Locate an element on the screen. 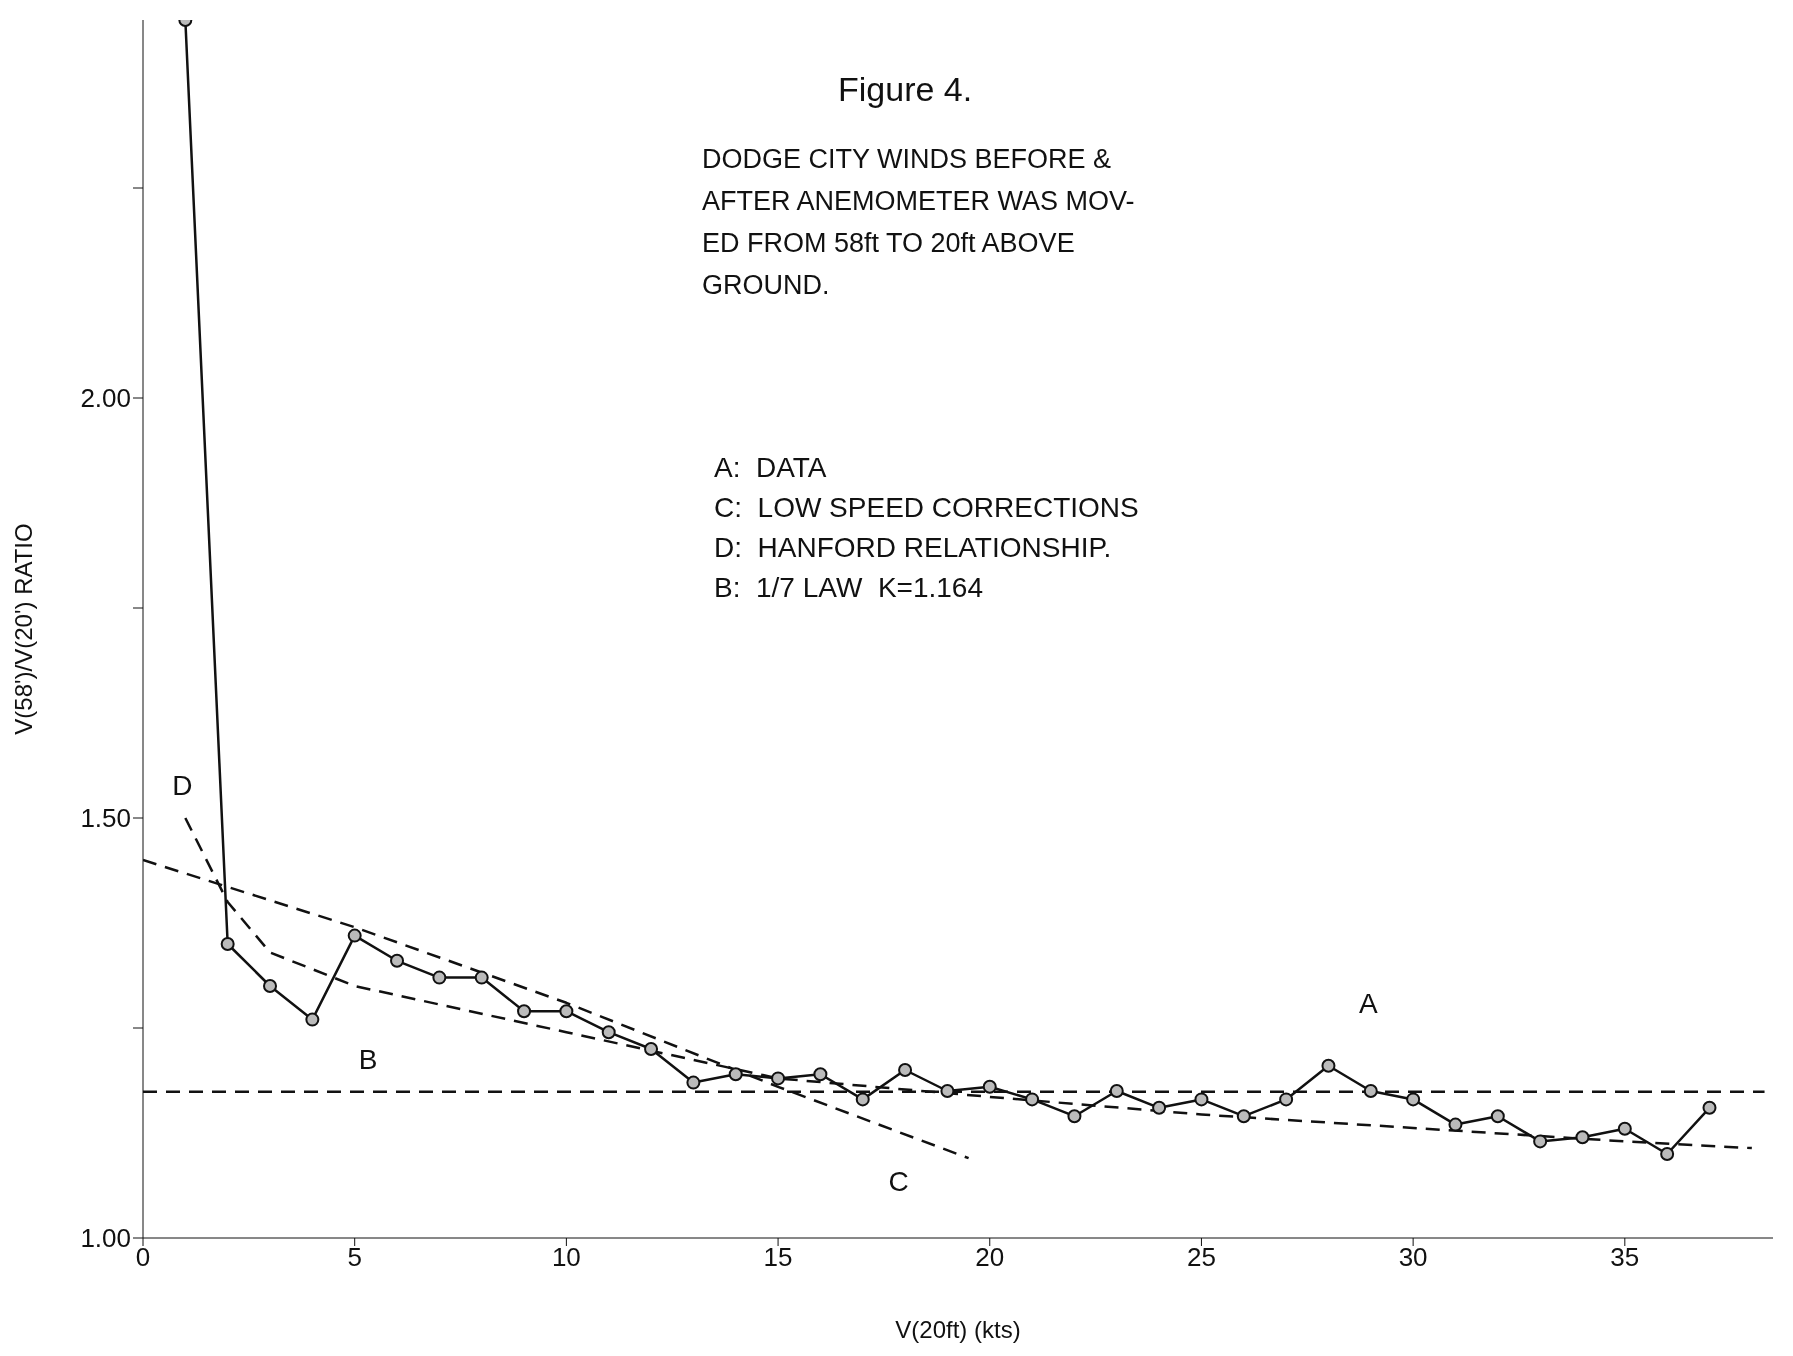 This screenshot has height=1356, width=1793. x-tick-label: 20 is located at coordinates (990, 1257).